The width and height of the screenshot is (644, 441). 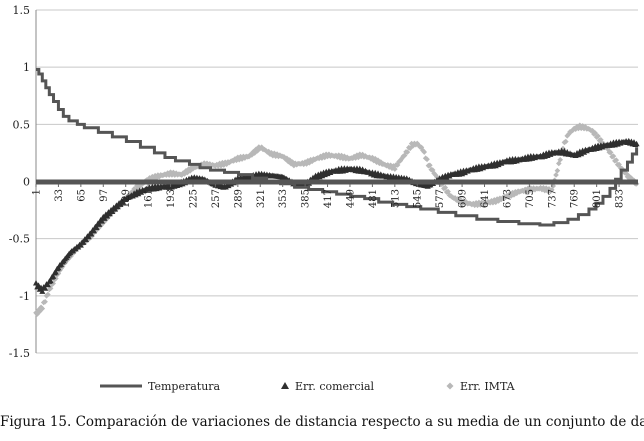 I want to click on x-tick-label: 449, so click(x=350, y=198).